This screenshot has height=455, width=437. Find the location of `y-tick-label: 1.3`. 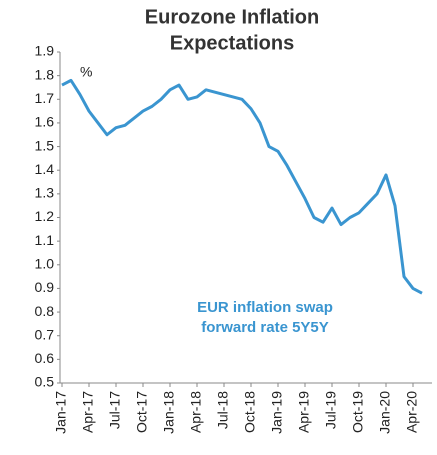

y-tick-label: 1.3 is located at coordinates (45, 193).